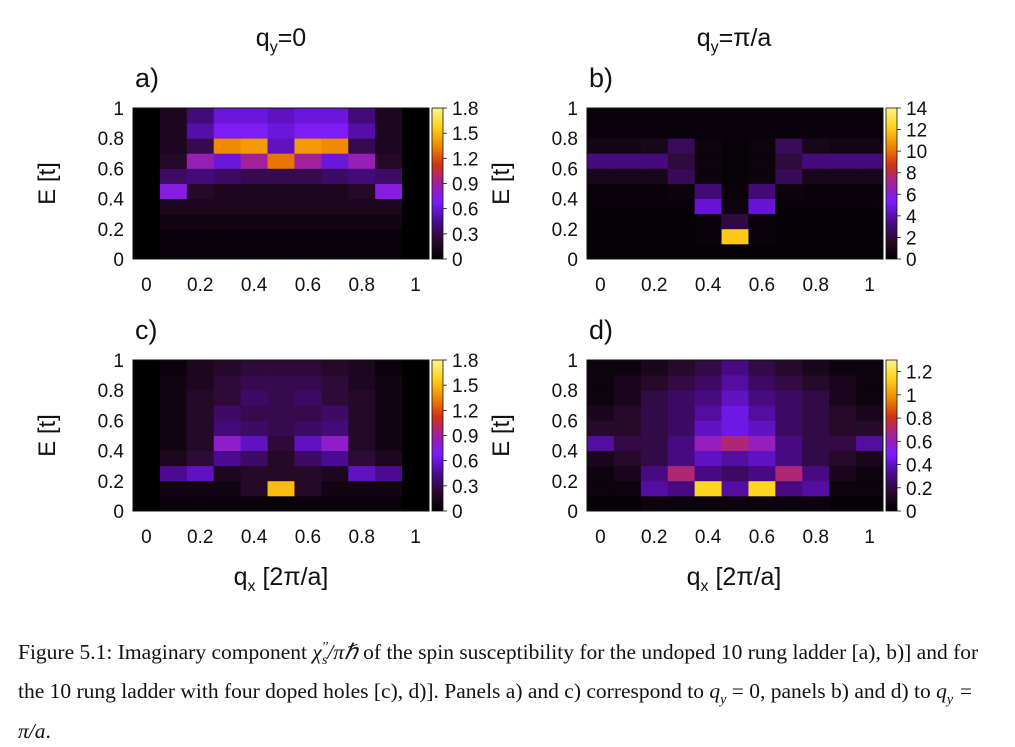 The width and height of the screenshot is (1015, 747). Describe the element at coordinates (916, 152) in the screenshot. I see `colorbar-tick-label: 10` at that location.